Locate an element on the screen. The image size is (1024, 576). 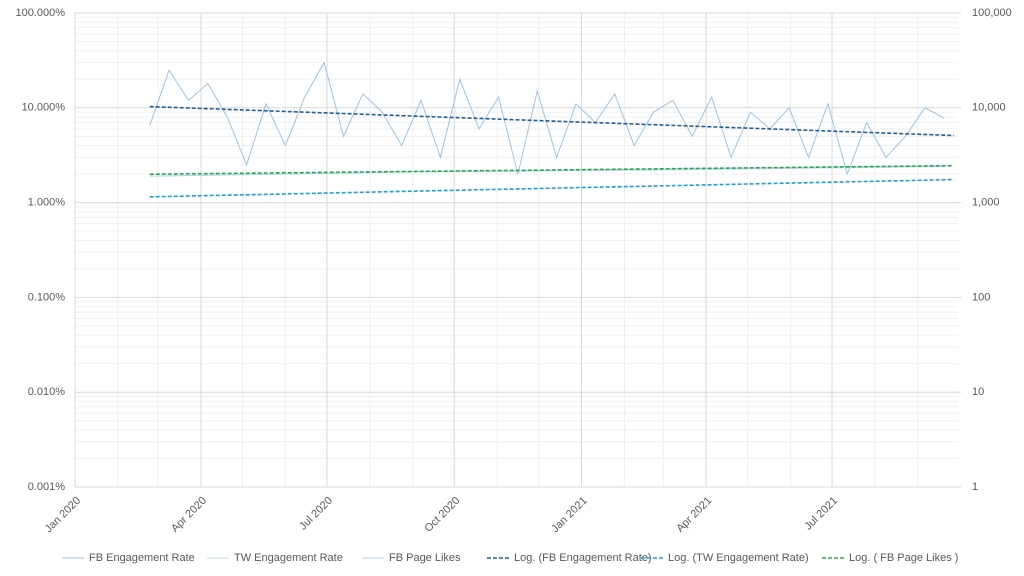
legend-label: TW Engagement Rate is located at coordinates (288, 558).